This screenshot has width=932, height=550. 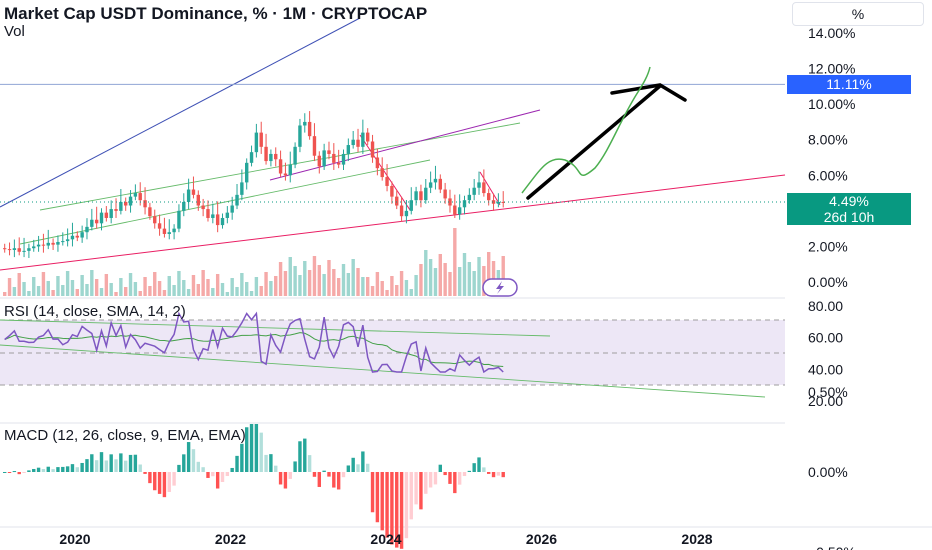 I want to click on forecast-arrow-shaft, so click(x=594, y=142).